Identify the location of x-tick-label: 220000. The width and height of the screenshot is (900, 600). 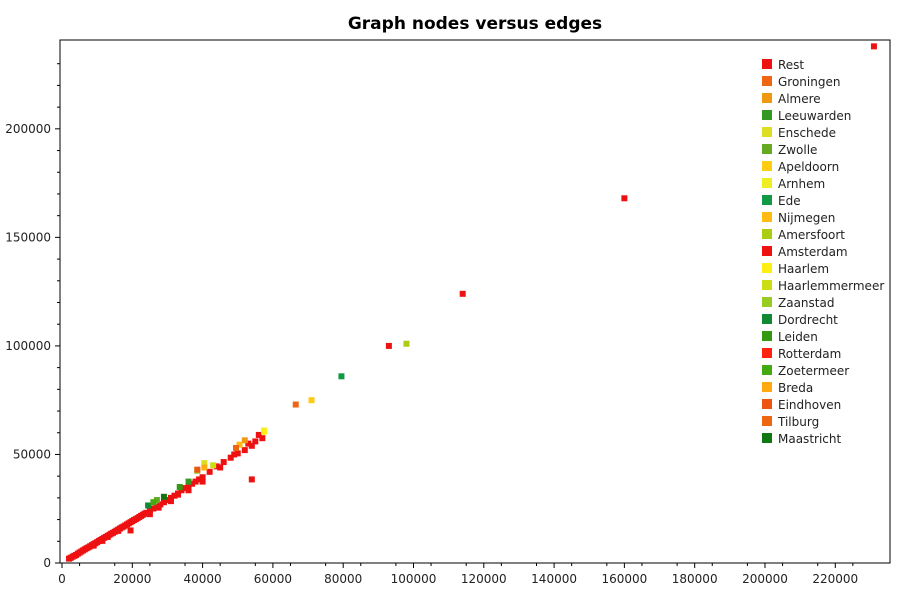
(835, 579).